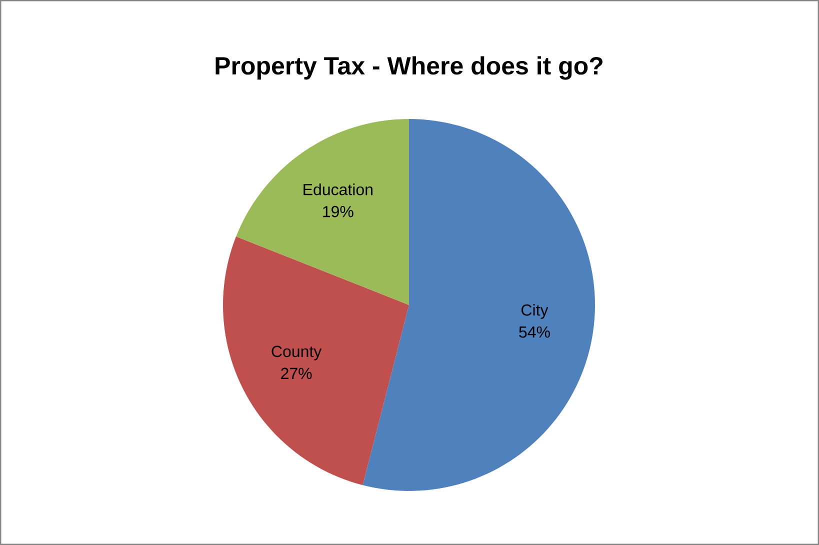 The height and width of the screenshot is (545, 819). What do you see at coordinates (534, 332) in the screenshot?
I see `data-label: 54%` at bounding box center [534, 332].